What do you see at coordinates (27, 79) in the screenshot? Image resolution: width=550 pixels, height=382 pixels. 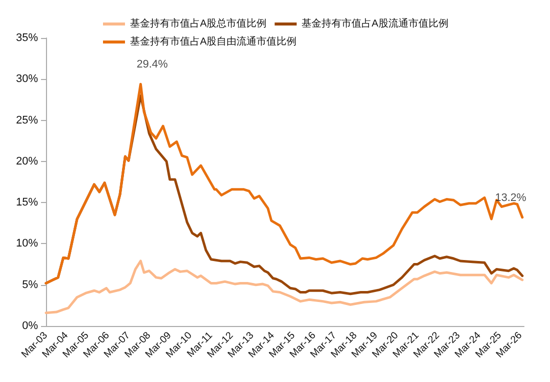 I see `y-tick-label: 30%` at bounding box center [27, 79].